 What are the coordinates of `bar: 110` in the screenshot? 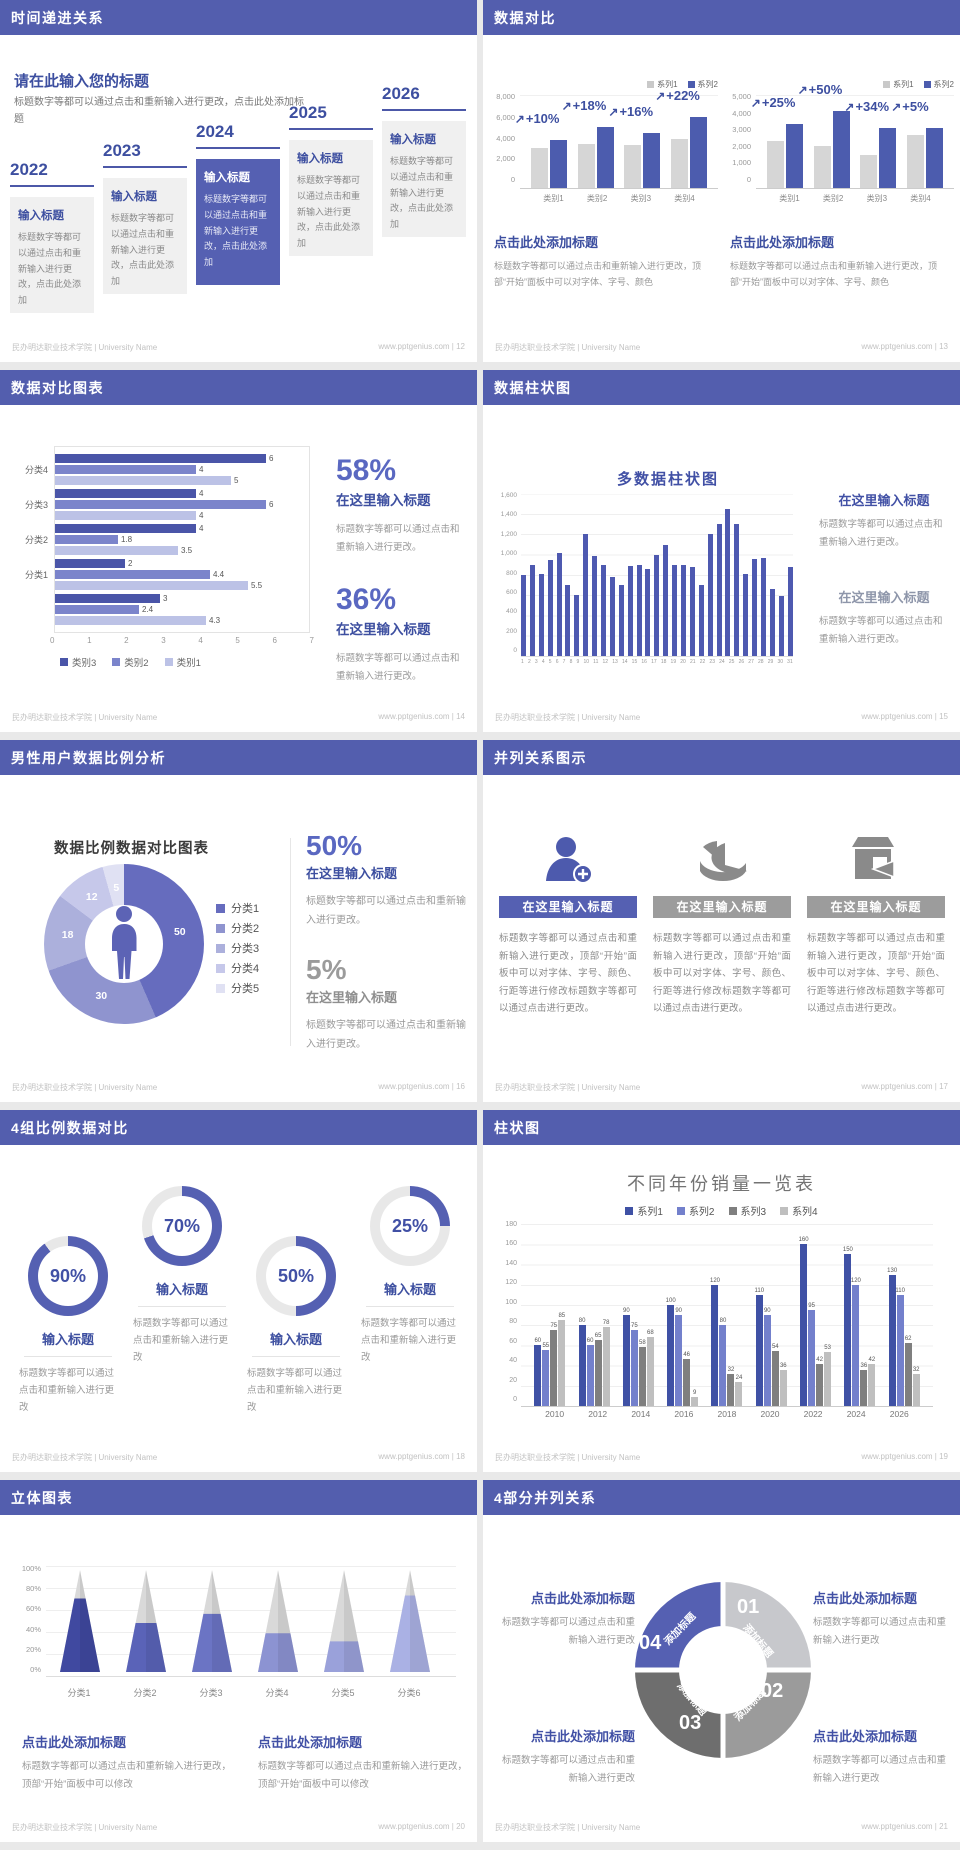 It's located at (900, 1347).